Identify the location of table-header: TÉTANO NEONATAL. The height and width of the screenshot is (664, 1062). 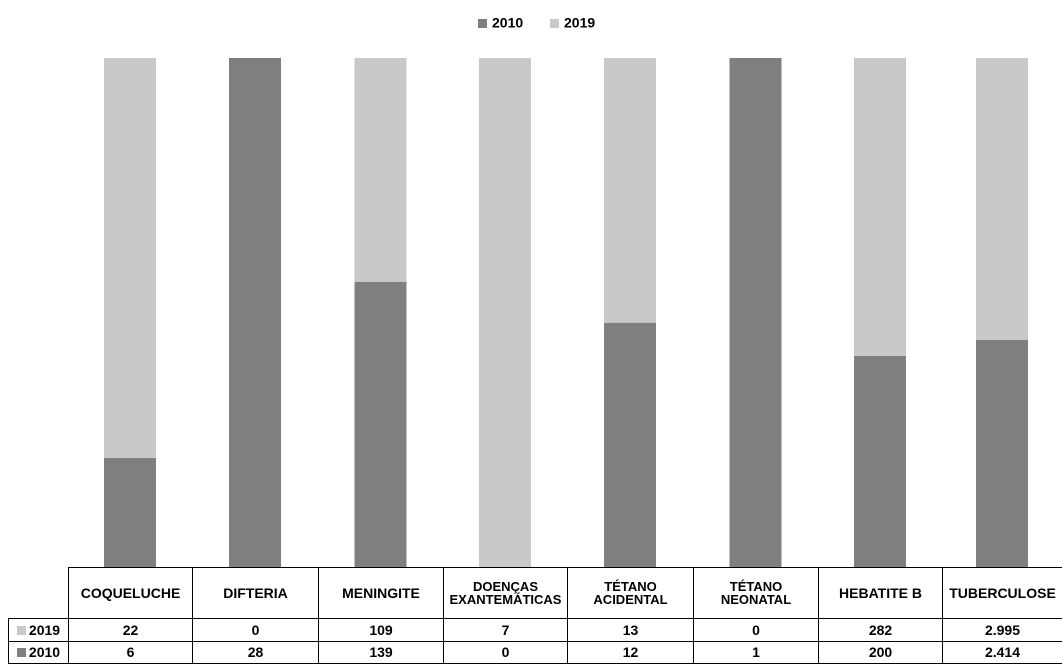
(756, 593).